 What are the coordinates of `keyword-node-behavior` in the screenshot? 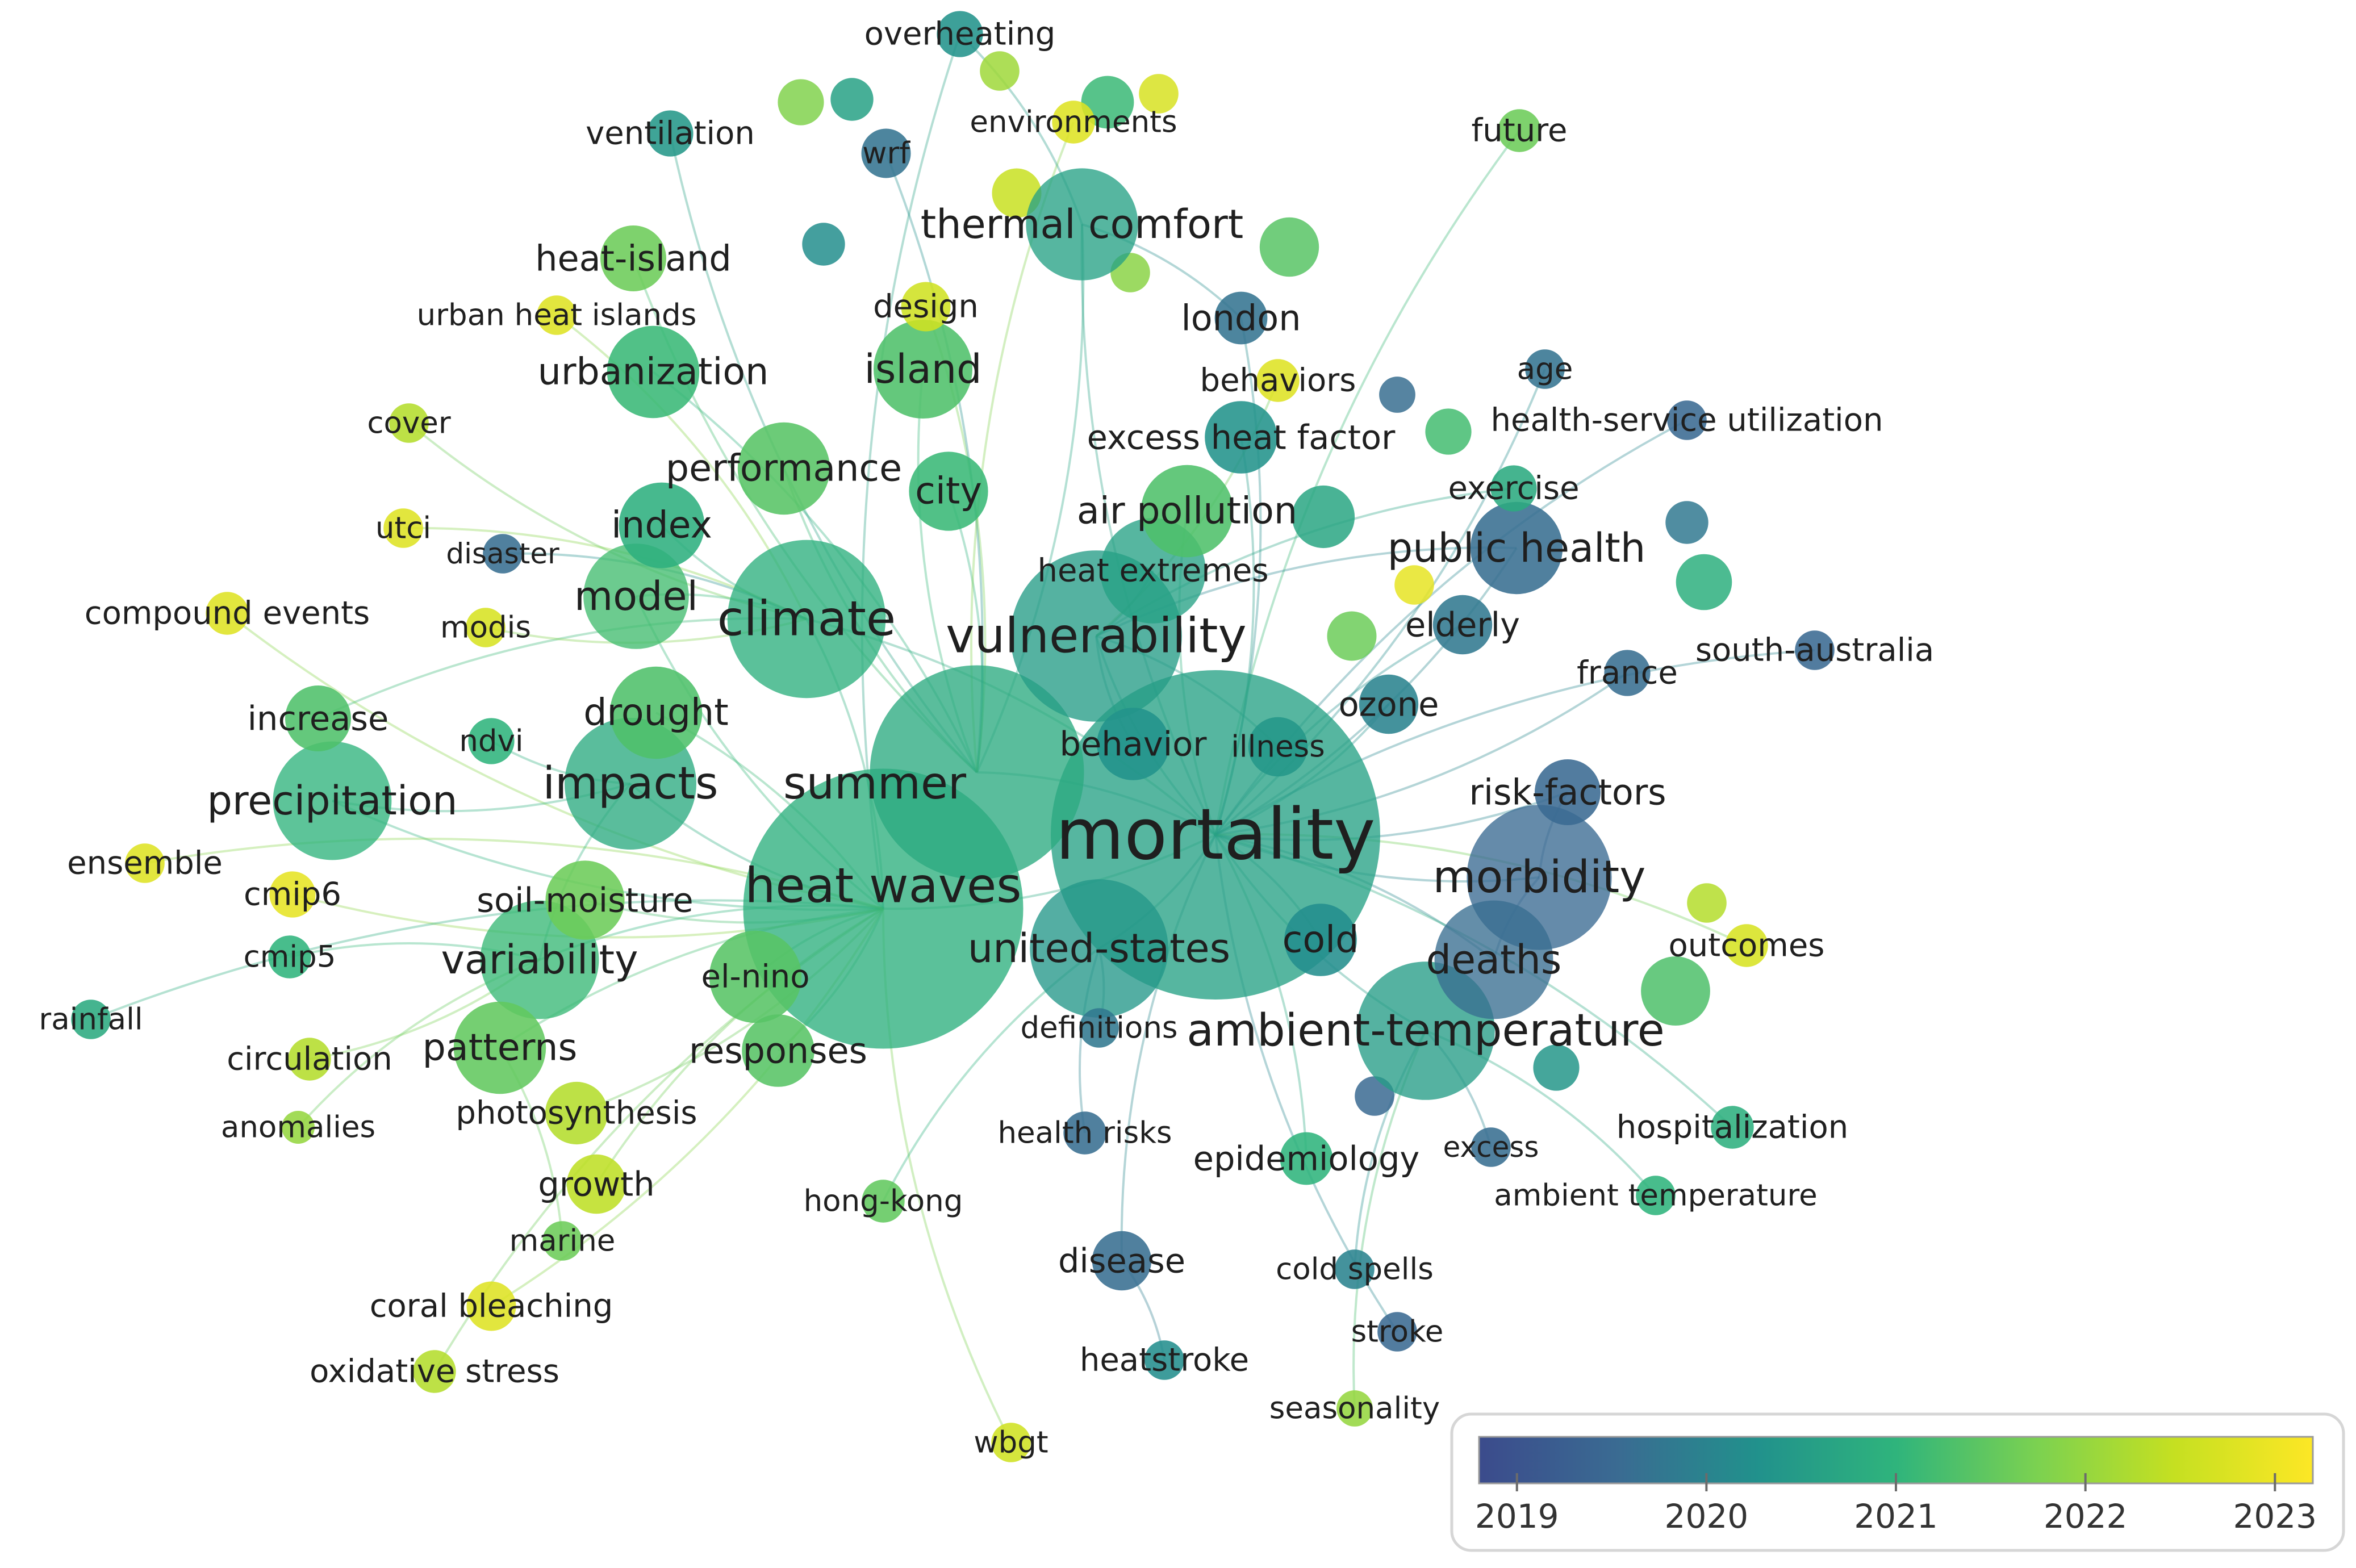 It's located at (1133, 744).